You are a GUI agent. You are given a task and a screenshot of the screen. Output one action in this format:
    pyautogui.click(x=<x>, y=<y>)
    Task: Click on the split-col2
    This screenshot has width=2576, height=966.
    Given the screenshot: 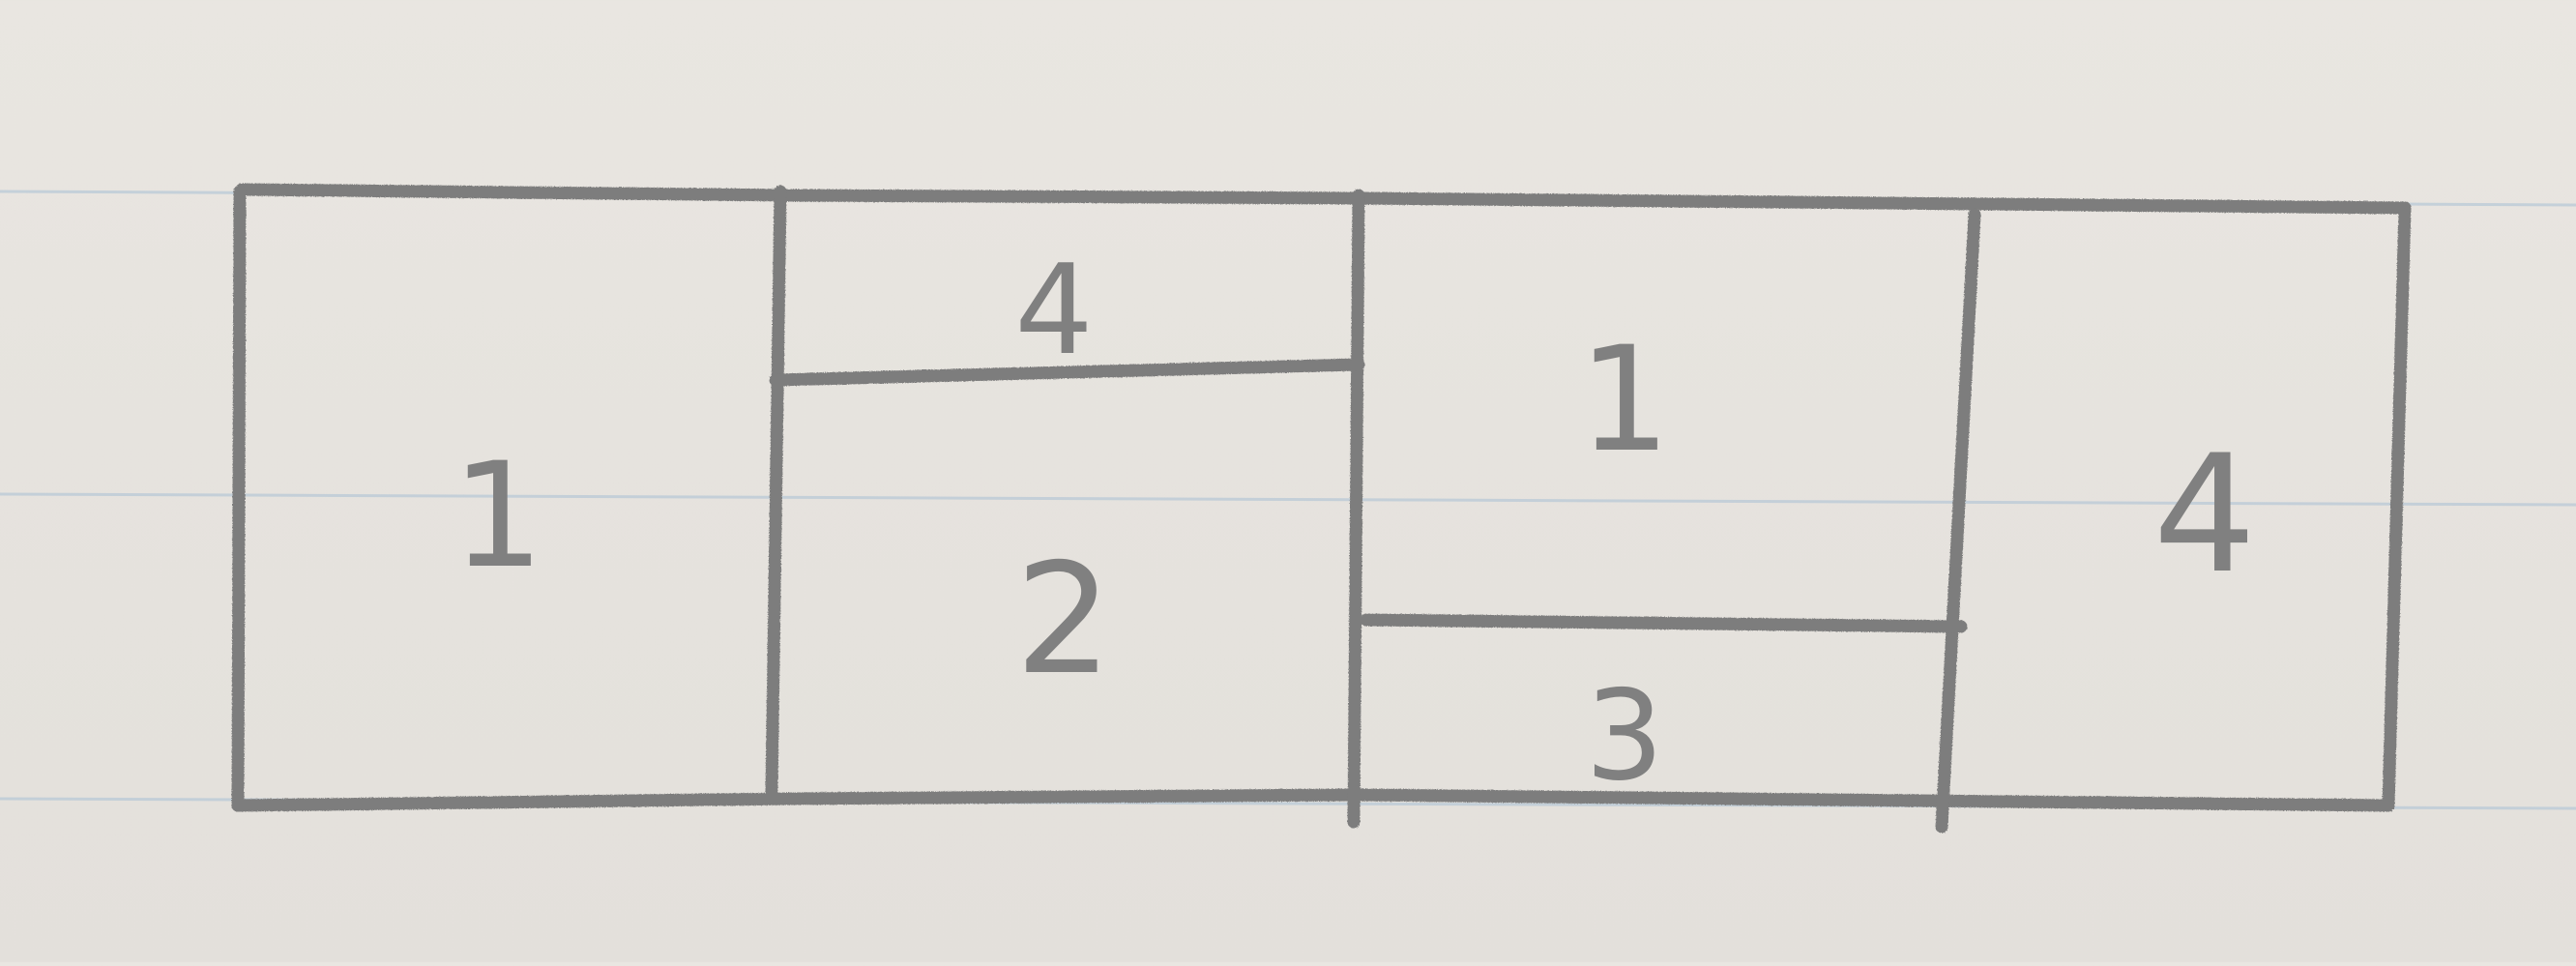 What is the action you would take?
    pyautogui.click(x=1067, y=372)
    